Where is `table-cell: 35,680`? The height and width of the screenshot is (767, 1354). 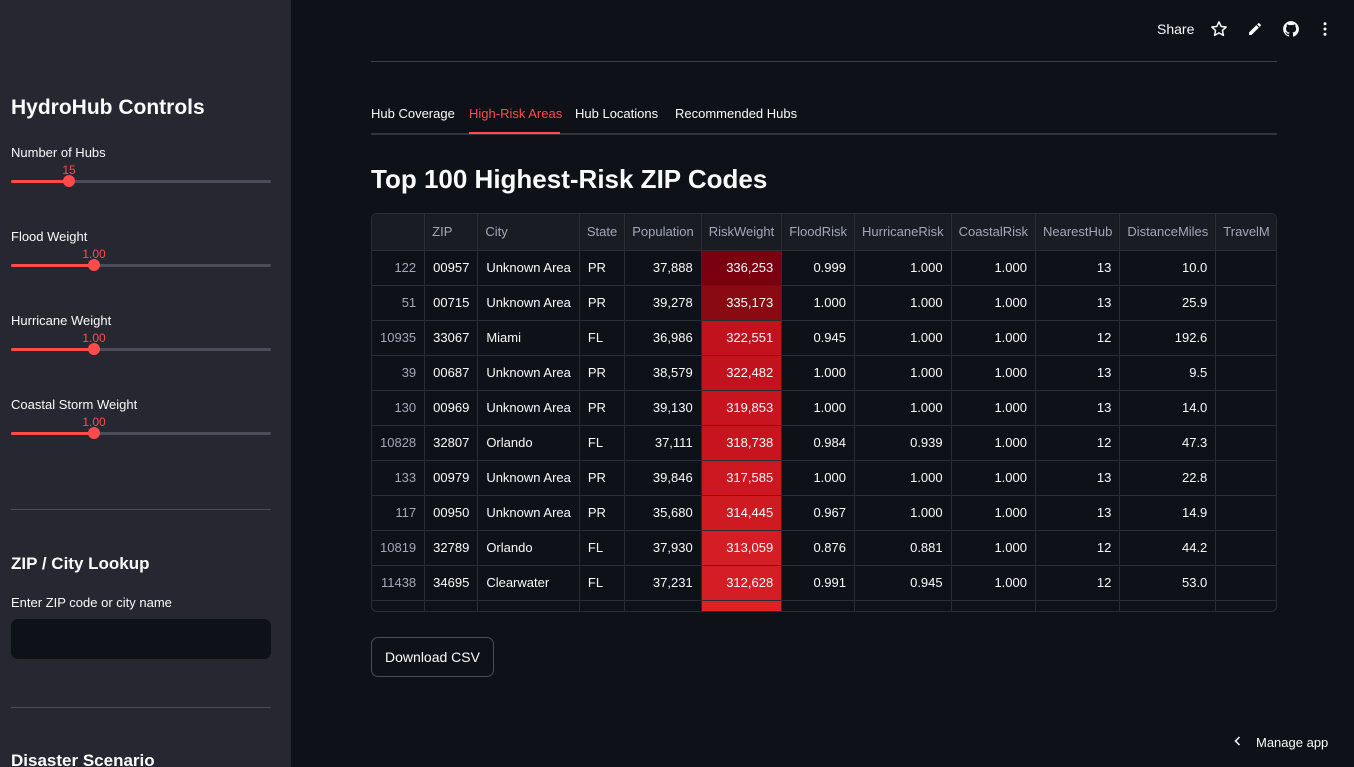 table-cell: 35,680 is located at coordinates (663, 513).